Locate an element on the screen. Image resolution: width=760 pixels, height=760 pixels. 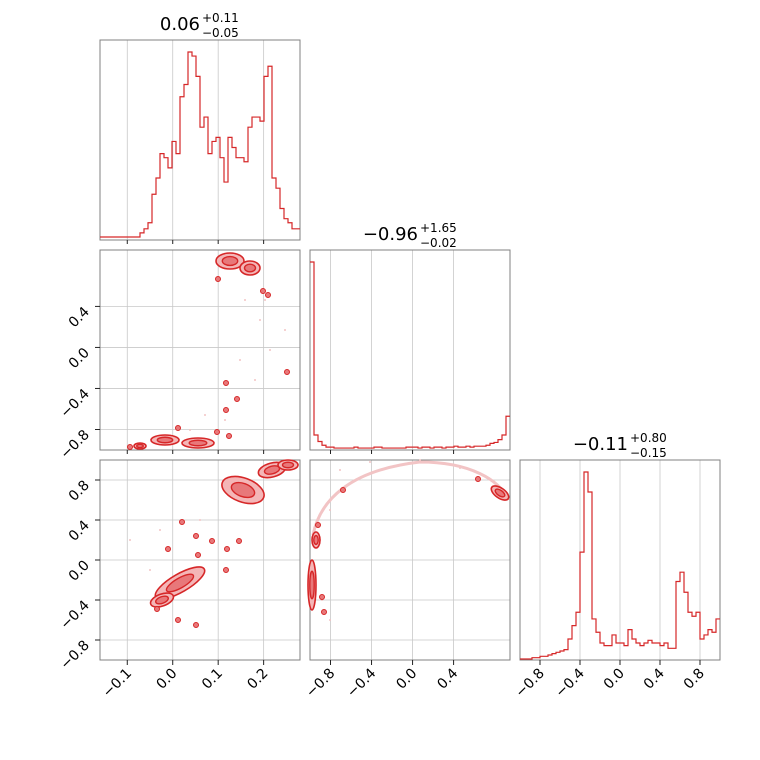
title-param-3: −0.11 +0.80 −0.15 is located at coordinates (620, 445).